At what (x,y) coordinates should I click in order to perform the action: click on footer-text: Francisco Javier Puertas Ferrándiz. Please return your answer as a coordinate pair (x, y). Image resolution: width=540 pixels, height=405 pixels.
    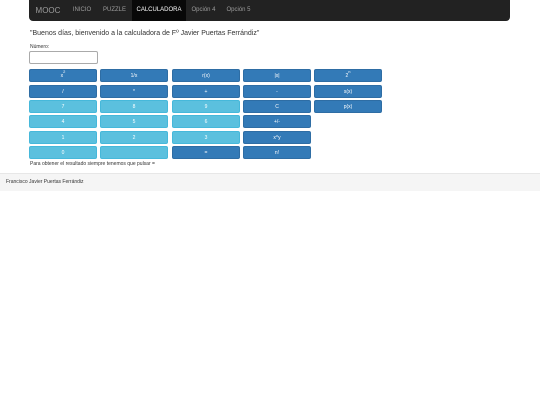
    Looking at the image, I should click on (45, 182).